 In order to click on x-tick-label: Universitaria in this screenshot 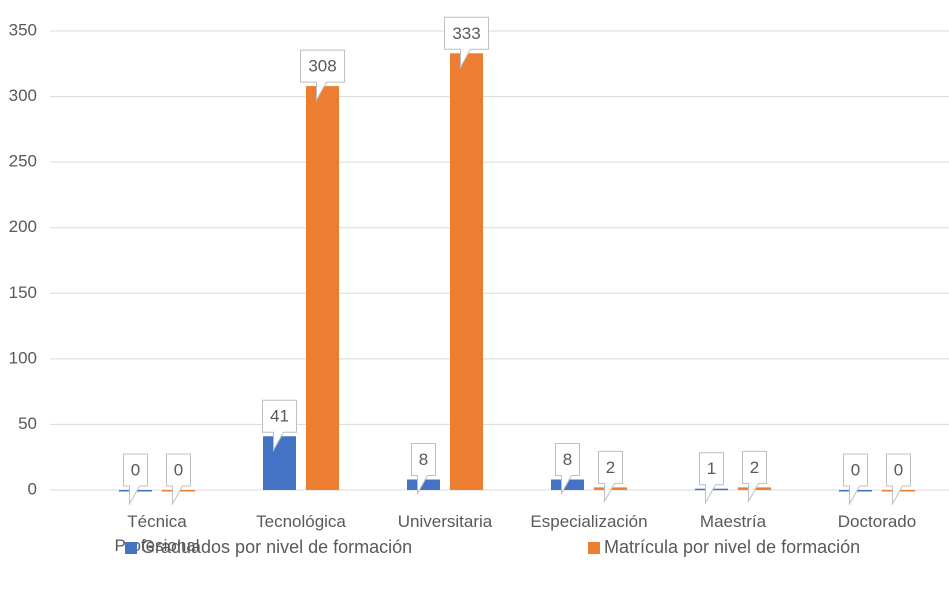, I will do `click(445, 521)`.